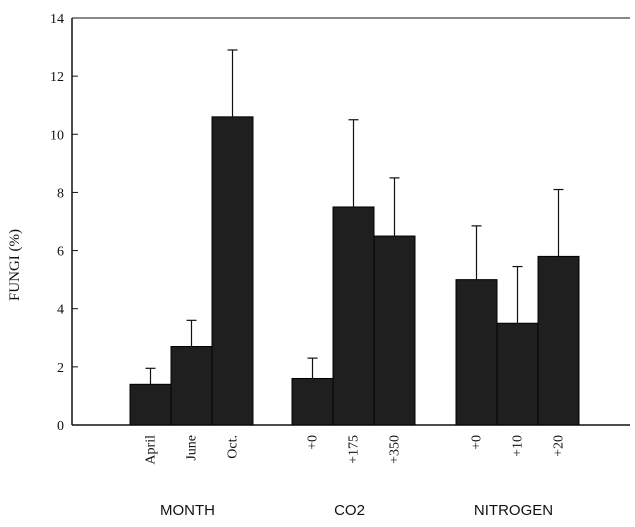  Describe the element at coordinates (15, 265) in the screenshot. I see `y-axis-label: FUNGI (%)` at that location.